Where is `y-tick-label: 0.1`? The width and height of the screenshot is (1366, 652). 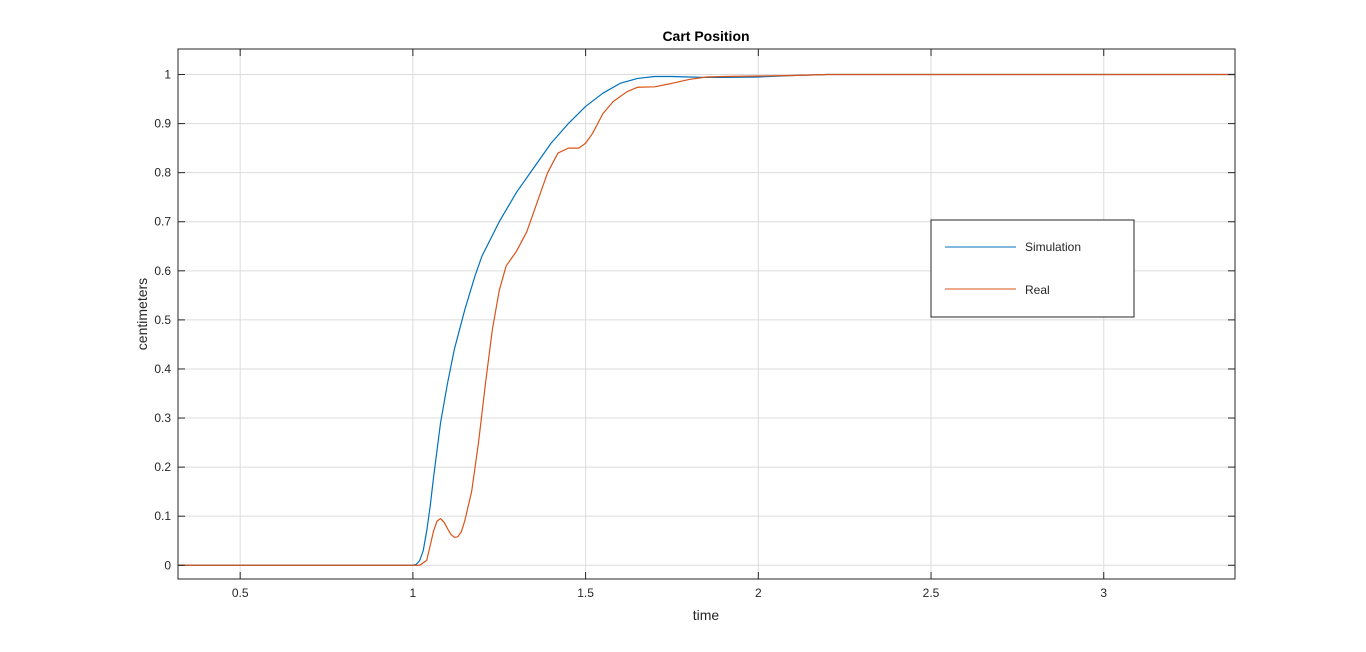 y-tick-label: 0.1 is located at coordinates (162, 516).